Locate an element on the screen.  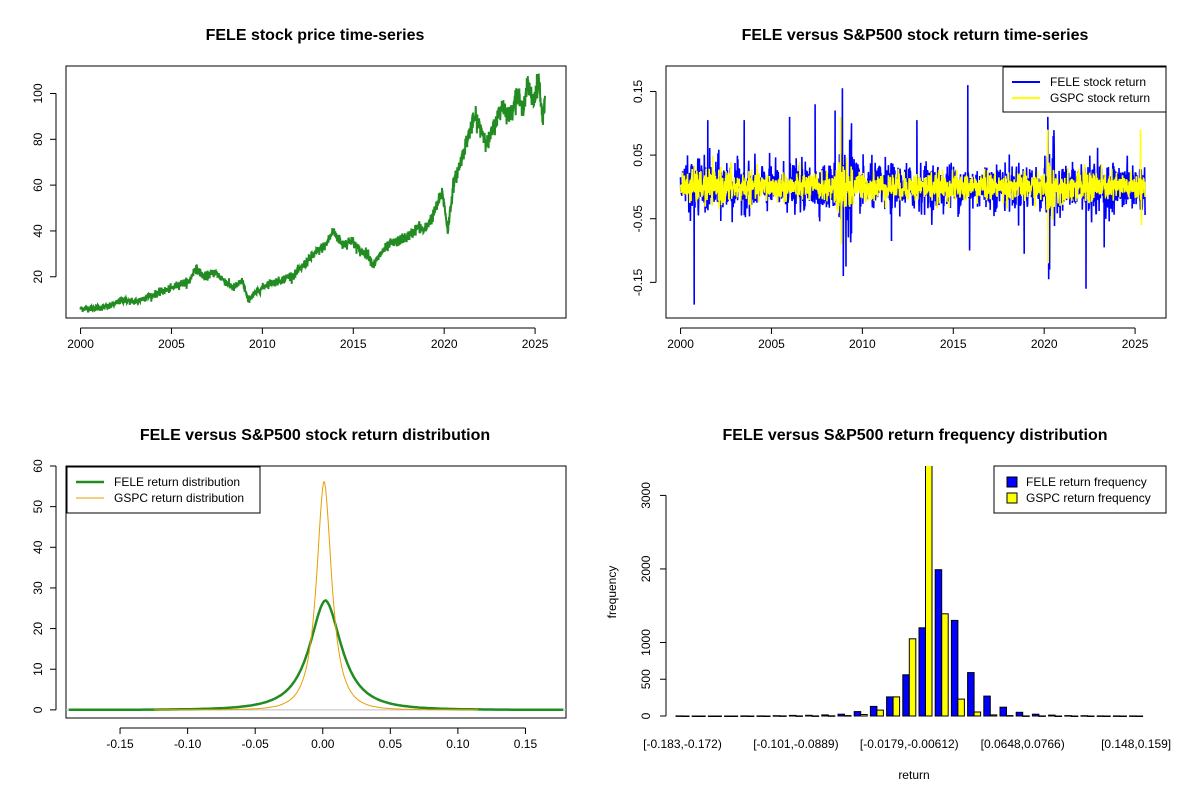
x-tick-label: 0.15 is located at coordinates (526, 744).